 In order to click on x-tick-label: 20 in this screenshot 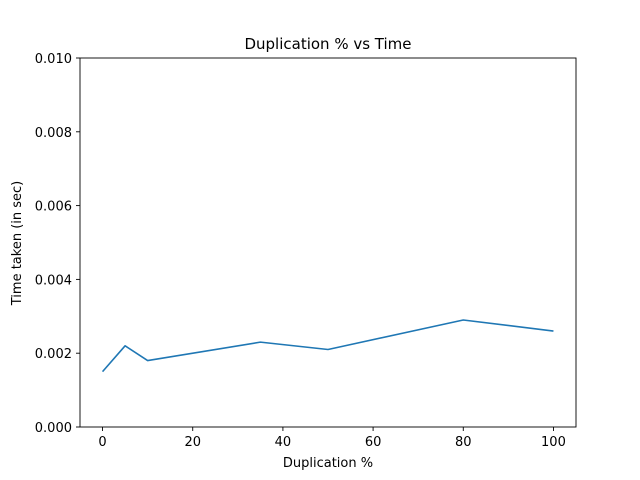, I will do `click(192, 442)`.